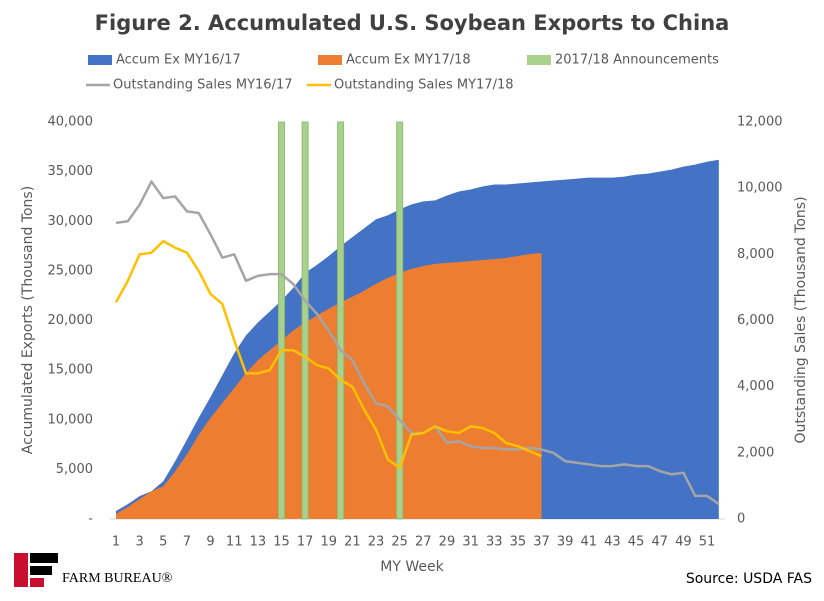 The width and height of the screenshot is (824, 601). I want to click on x-tick-label: 23, so click(376, 542).